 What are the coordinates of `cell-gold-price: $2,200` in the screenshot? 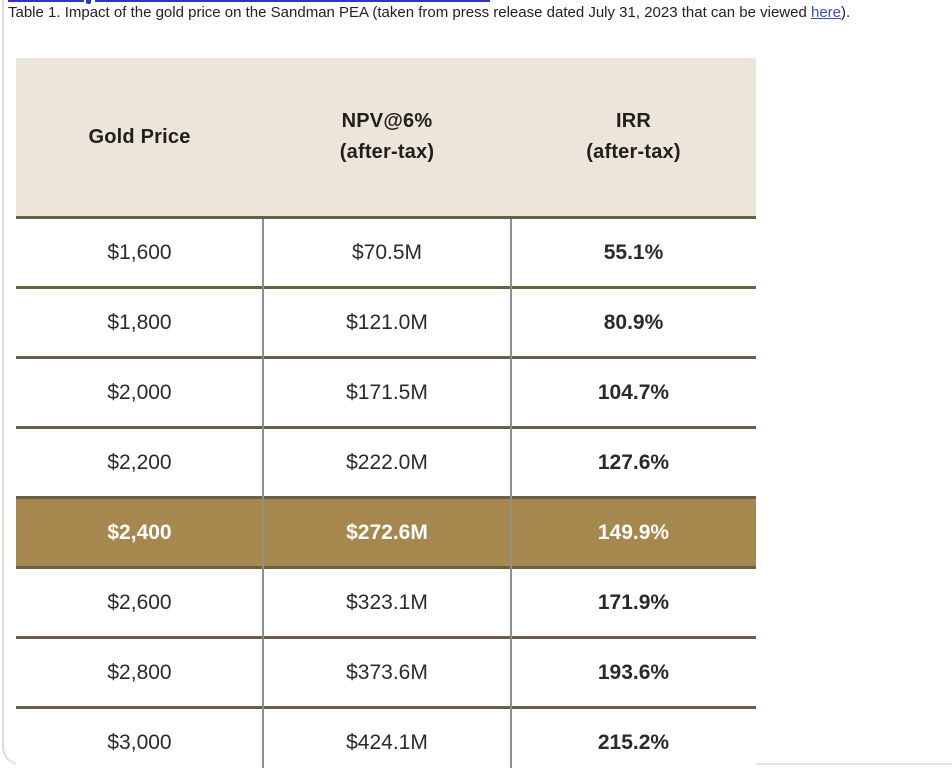 It's located at (139, 462).